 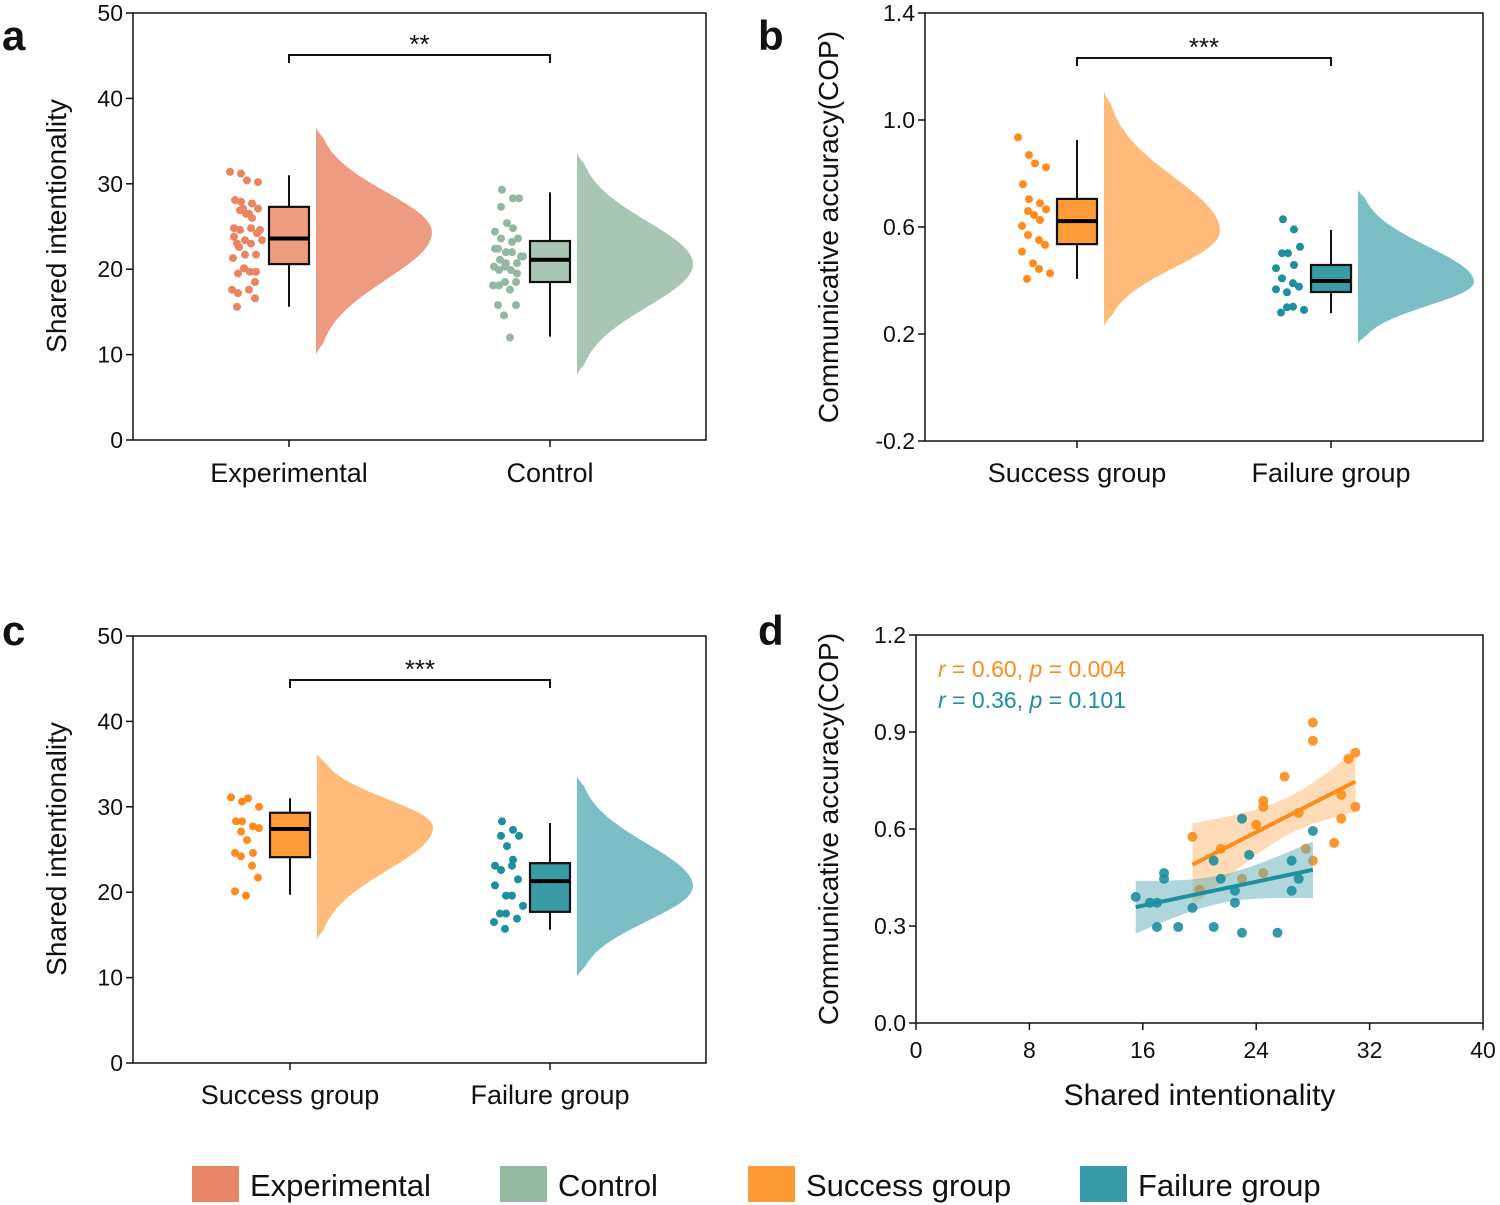 What do you see at coordinates (890, 635) in the screenshot?
I see `y-tick-label: 1.2` at bounding box center [890, 635].